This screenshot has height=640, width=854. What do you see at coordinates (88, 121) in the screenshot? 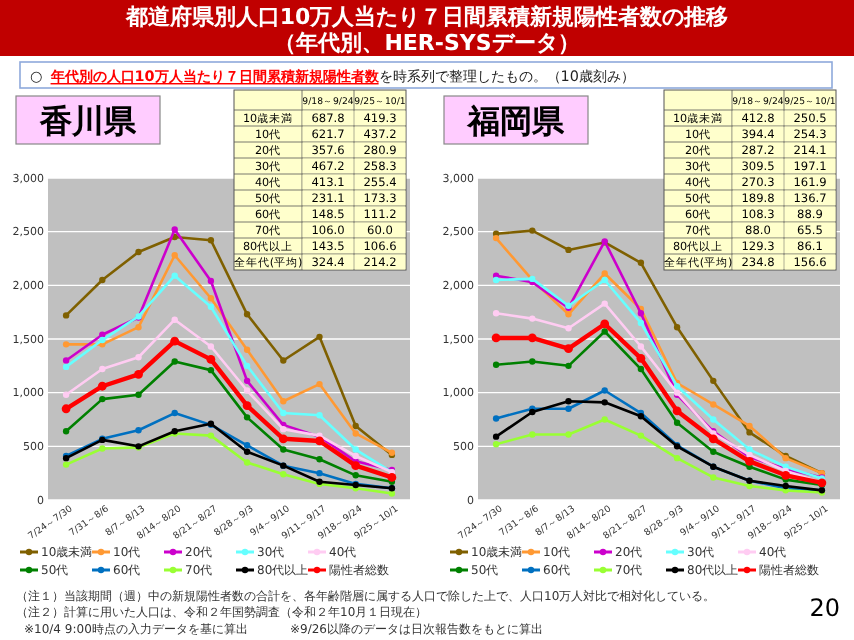
I see `chart-title: 香川県` at bounding box center [88, 121].